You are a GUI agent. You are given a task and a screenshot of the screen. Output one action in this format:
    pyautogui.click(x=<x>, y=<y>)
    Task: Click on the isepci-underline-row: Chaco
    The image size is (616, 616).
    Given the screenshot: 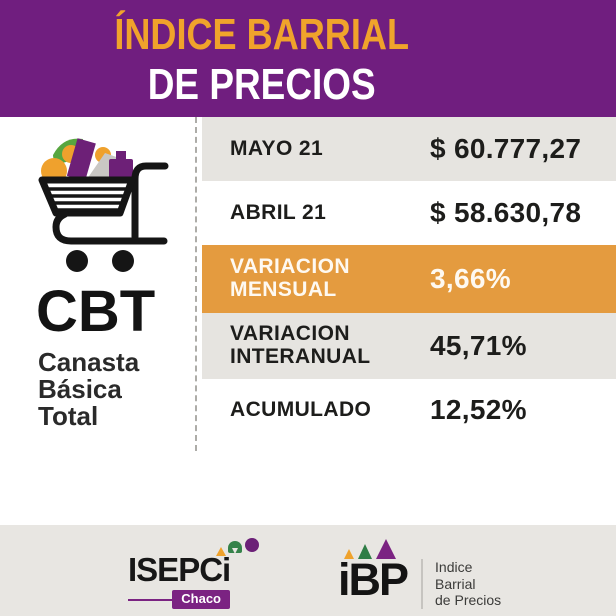 What is the action you would take?
    pyautogui.click(x=179, y=599)
    